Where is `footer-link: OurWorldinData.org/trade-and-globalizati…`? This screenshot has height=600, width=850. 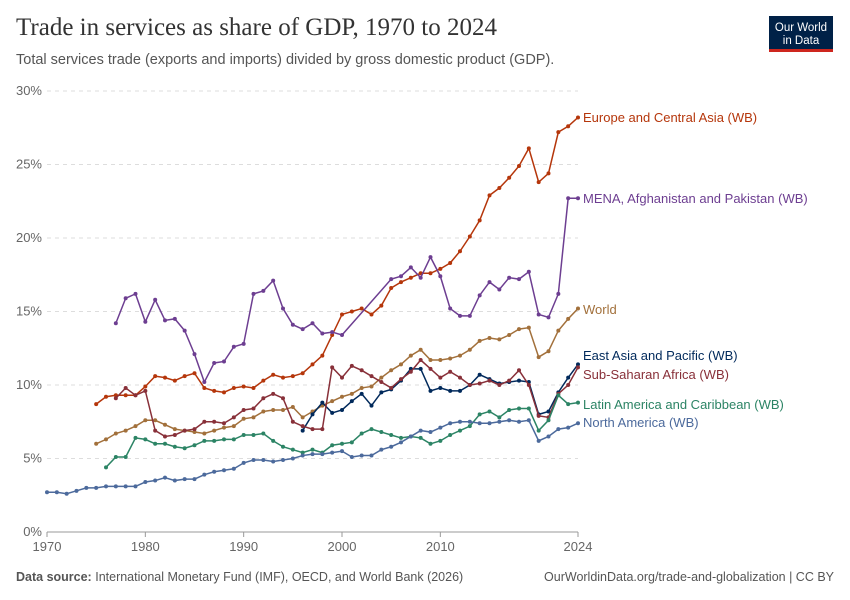 footer-link: OurWorldinData.org/trade-and-globalizati… is located at coordinates (689, 577).